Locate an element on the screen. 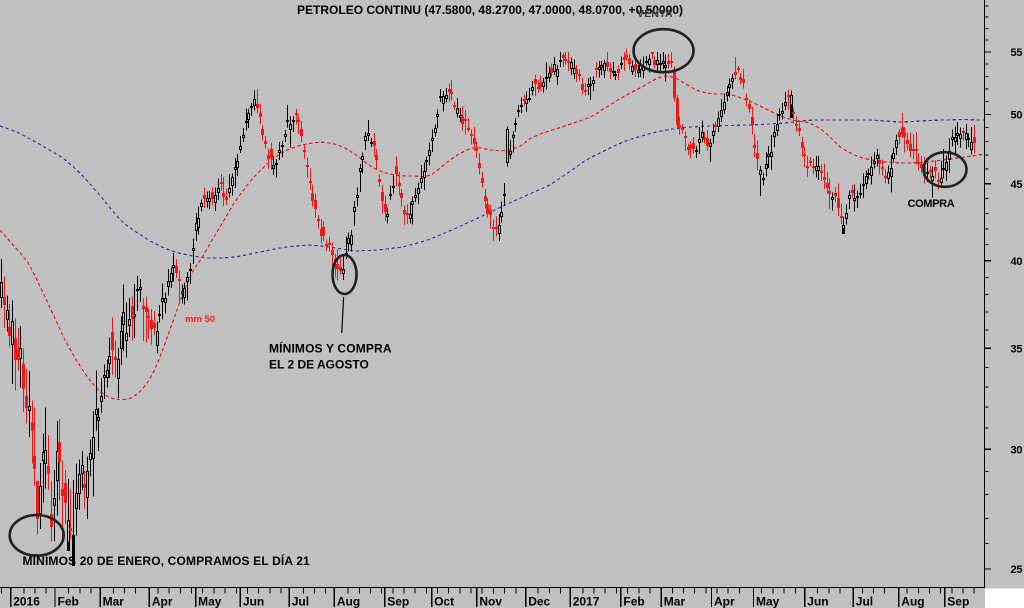 This screenshot has width=1024, height=608. svg-text: 45 is located at coordinates (1017, 185).